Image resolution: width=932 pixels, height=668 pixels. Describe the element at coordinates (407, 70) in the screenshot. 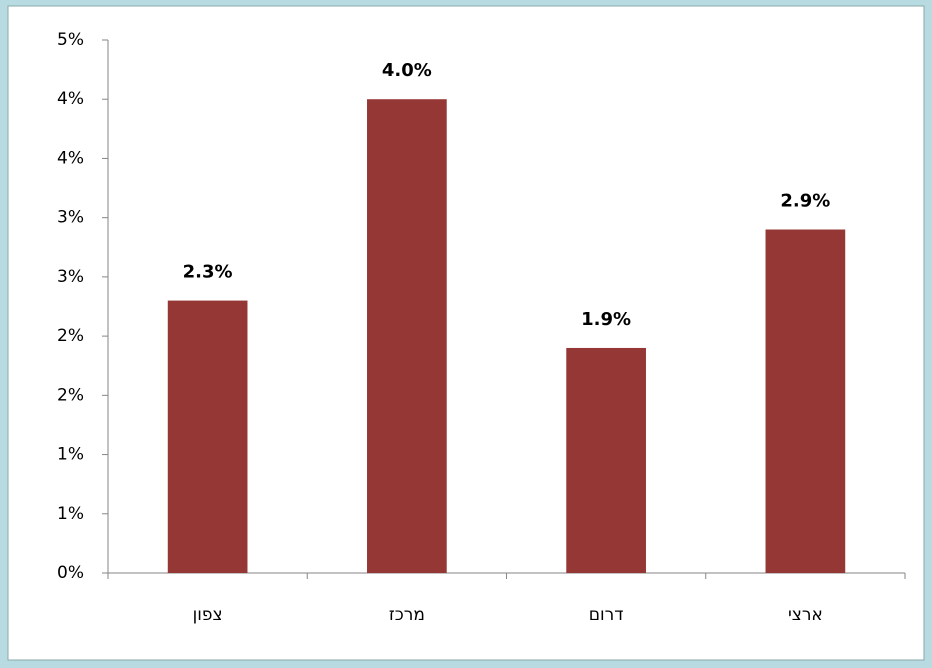

I see `value-label: 4.0%` at that location.